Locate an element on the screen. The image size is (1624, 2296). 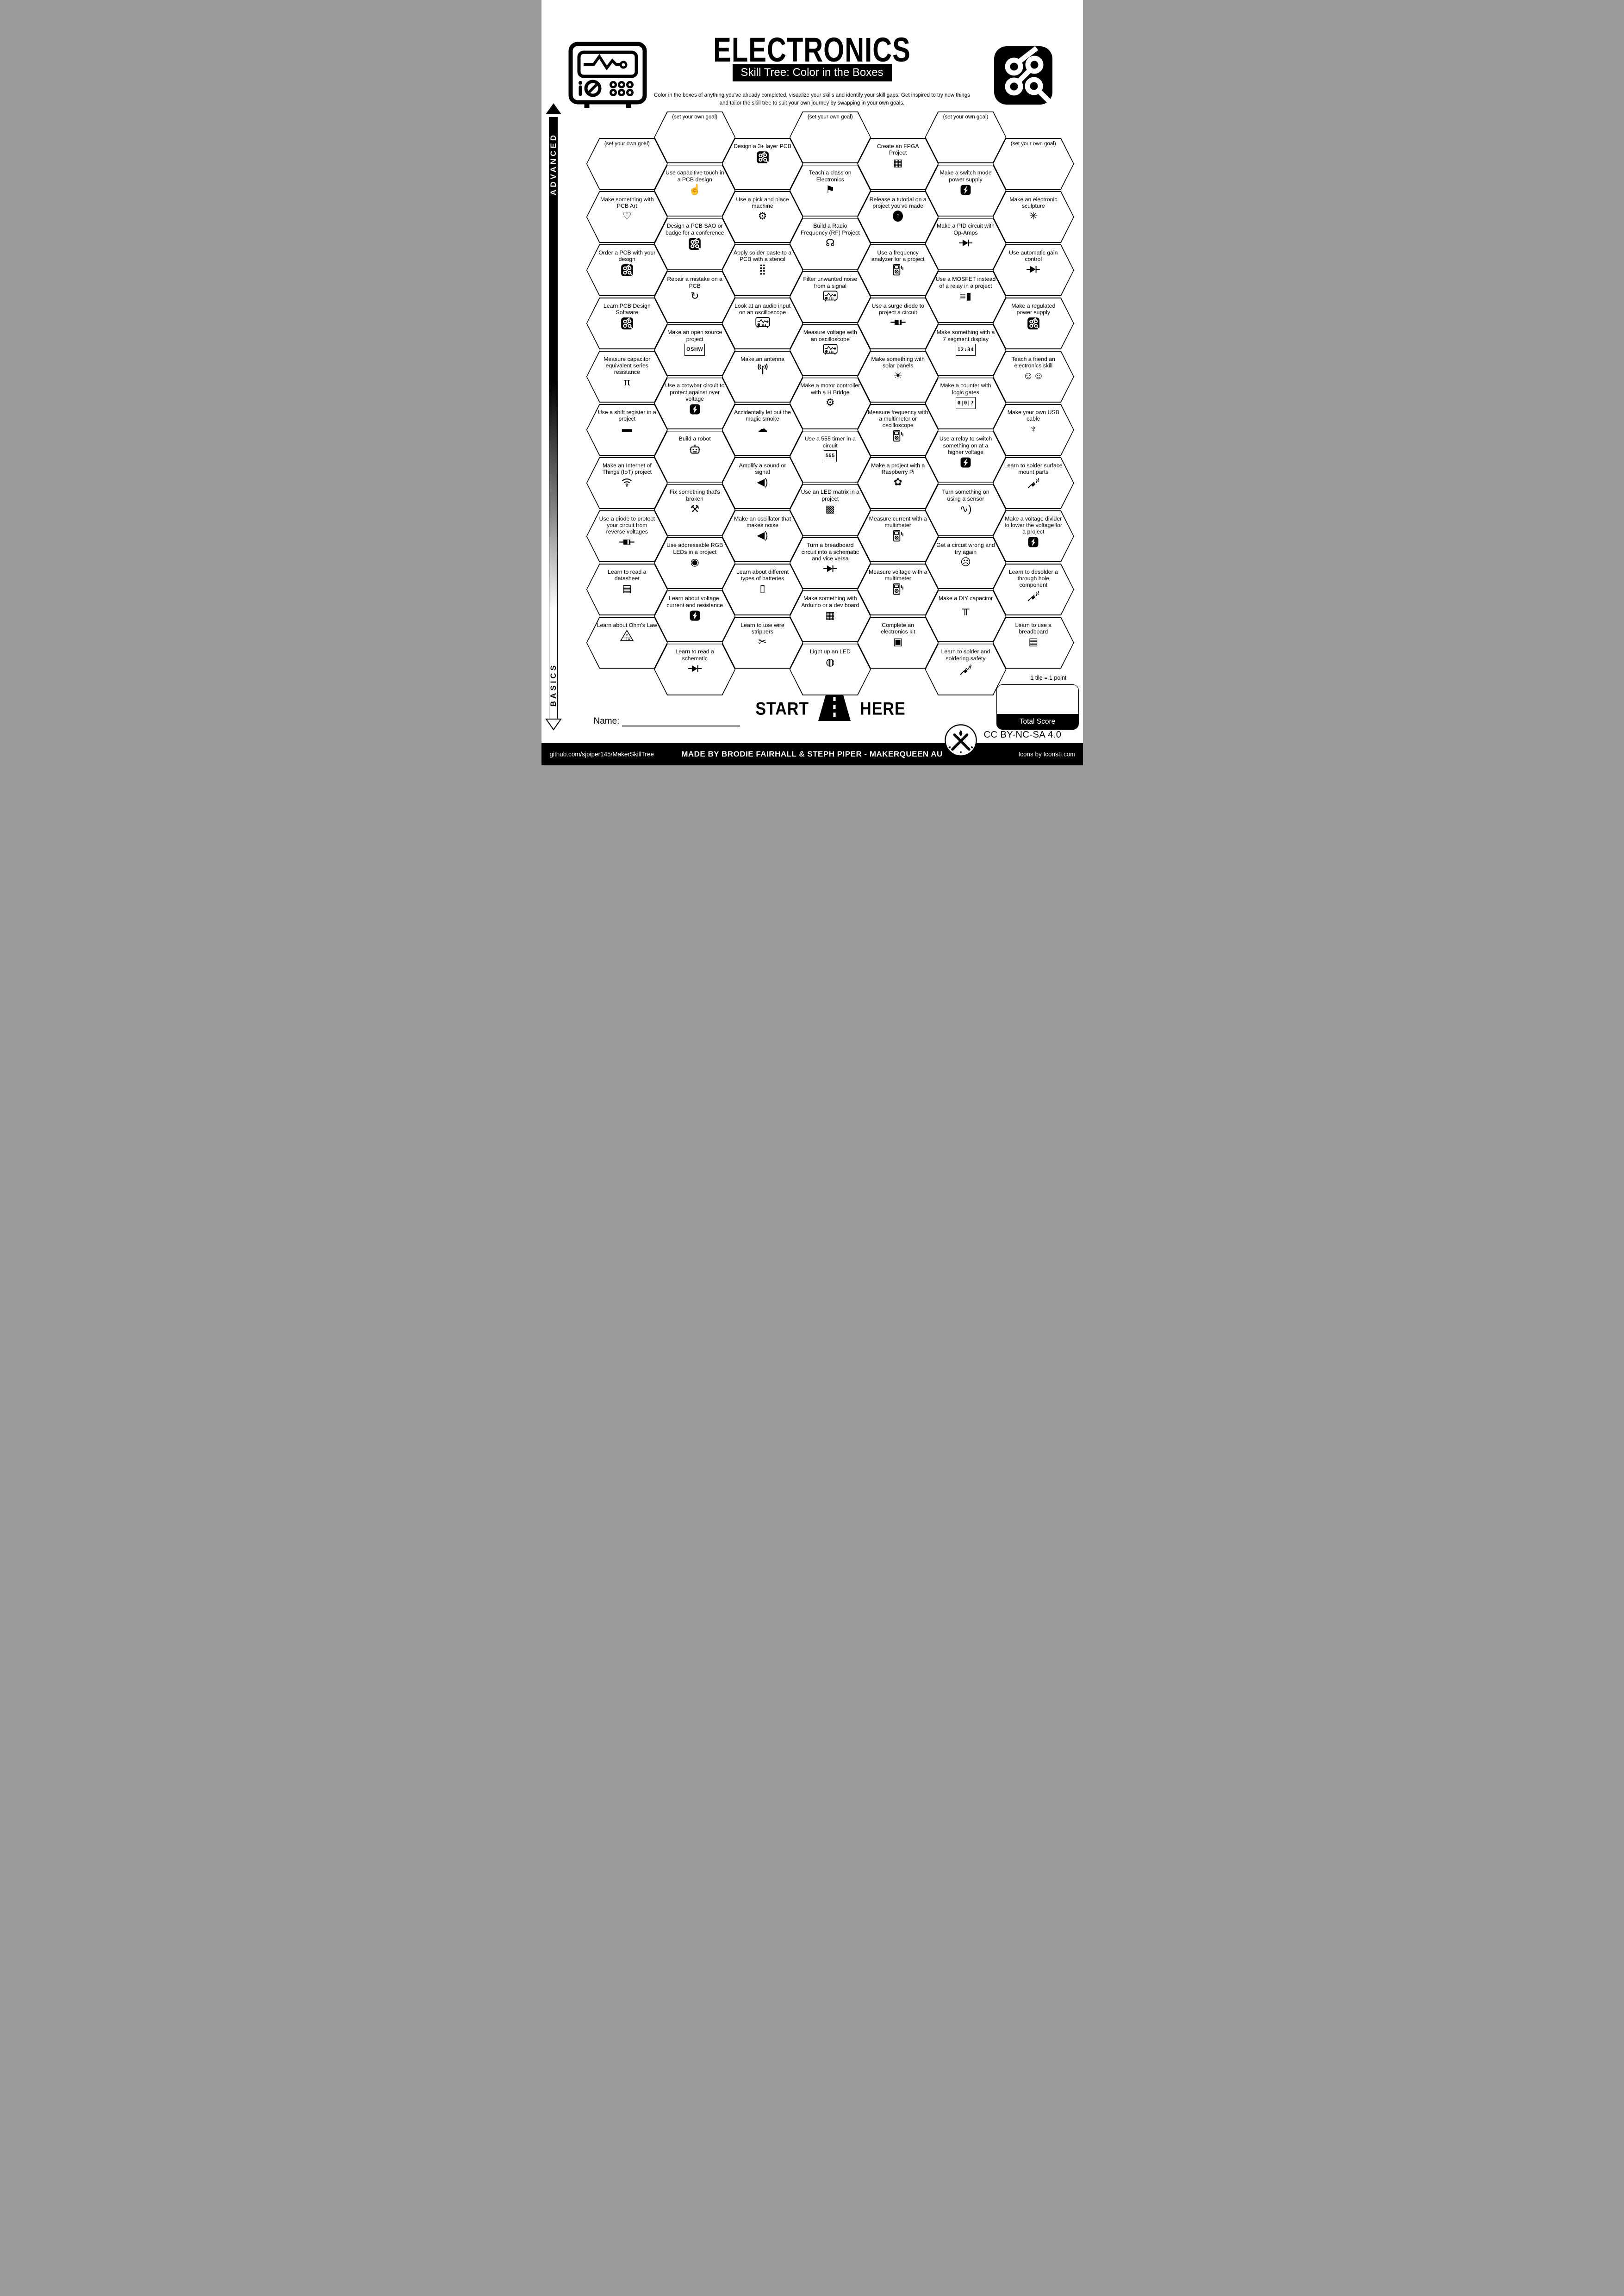
hex-shift-register: Use a shift register in a project ▬ is located at coordinates (627, 430).